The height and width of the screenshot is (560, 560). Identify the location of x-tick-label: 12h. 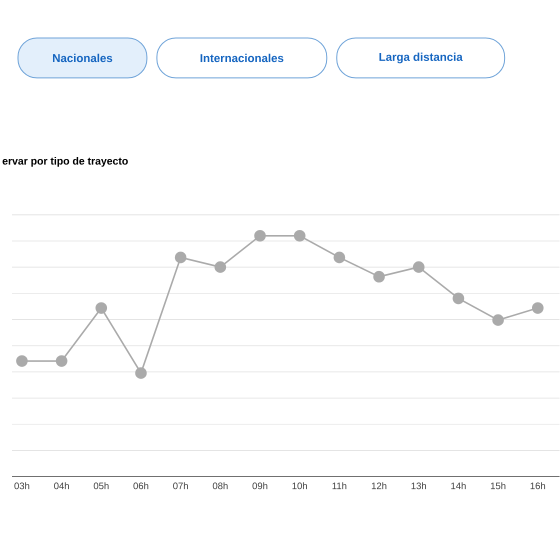
(379, 486).